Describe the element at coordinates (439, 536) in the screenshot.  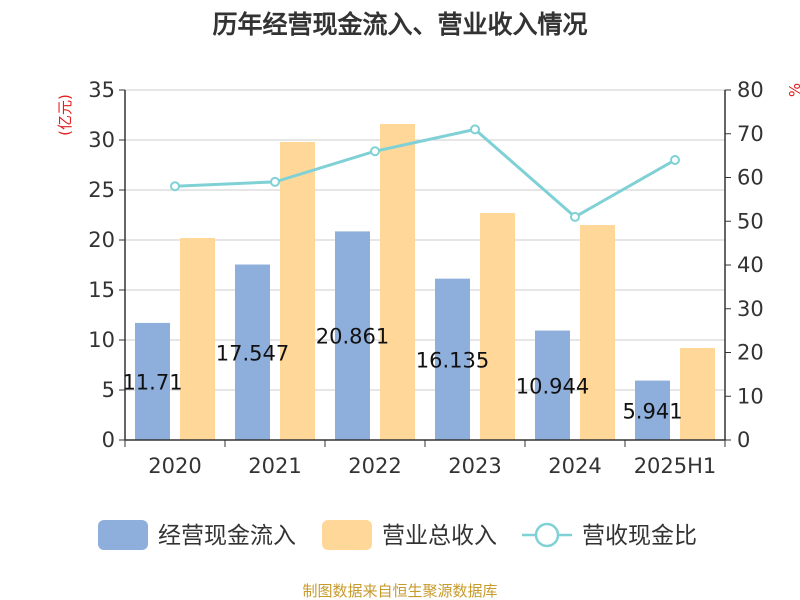
I see `legend-label: 营业总收入` at that location.